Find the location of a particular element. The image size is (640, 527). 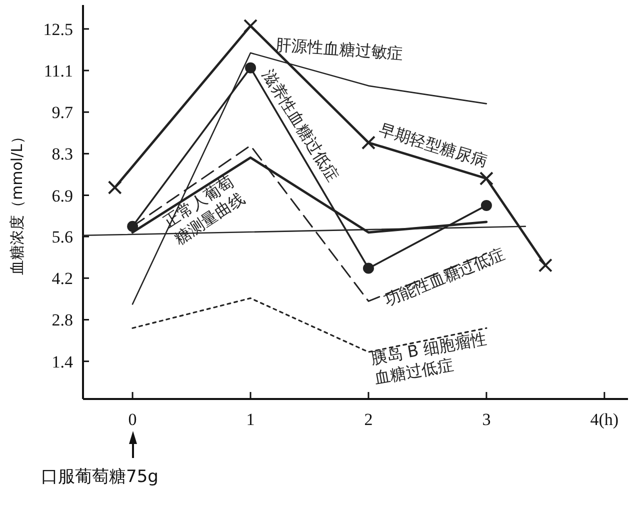

y-tick-label: 2.8 is located at coordinates (62, 320).